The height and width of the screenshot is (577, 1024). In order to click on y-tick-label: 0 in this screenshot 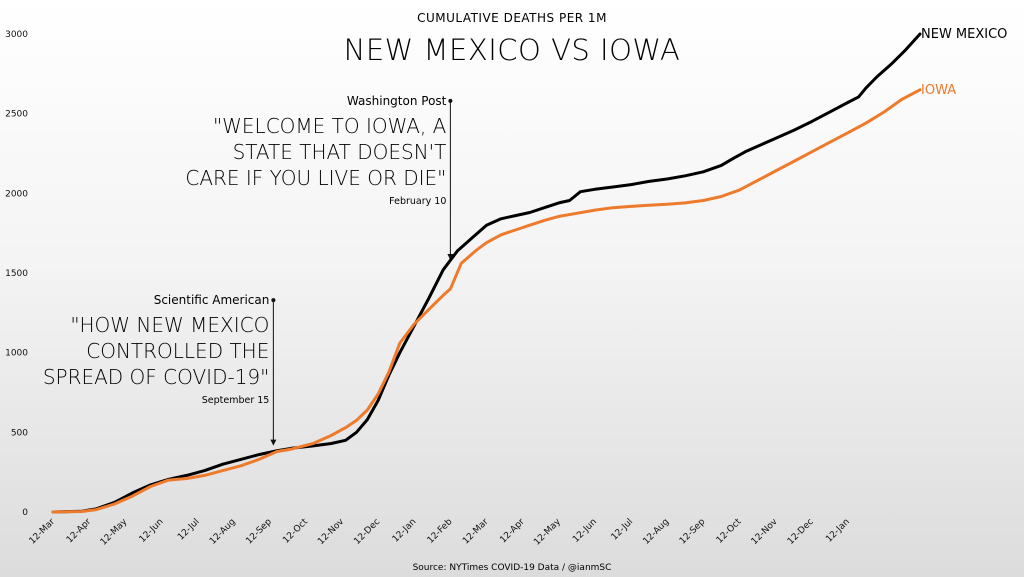, I will do `click(25, 513)`.